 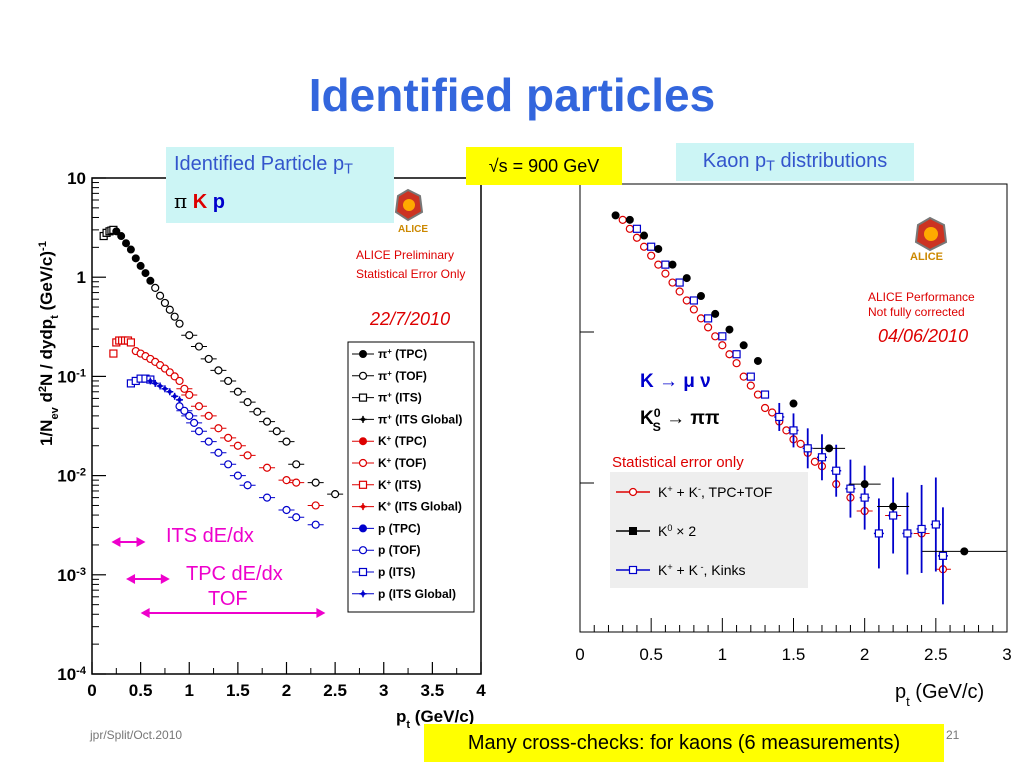 What do you see at coordinates (409, 319) in the screenshot?
I see `left-date: 22/7/2010` at bounding box center [409, 319].